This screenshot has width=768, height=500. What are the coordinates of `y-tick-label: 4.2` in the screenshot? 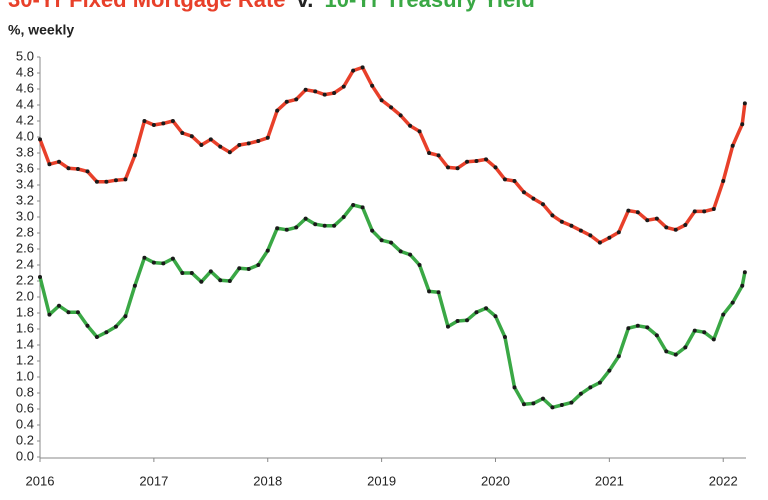 It's located at (25, 119).